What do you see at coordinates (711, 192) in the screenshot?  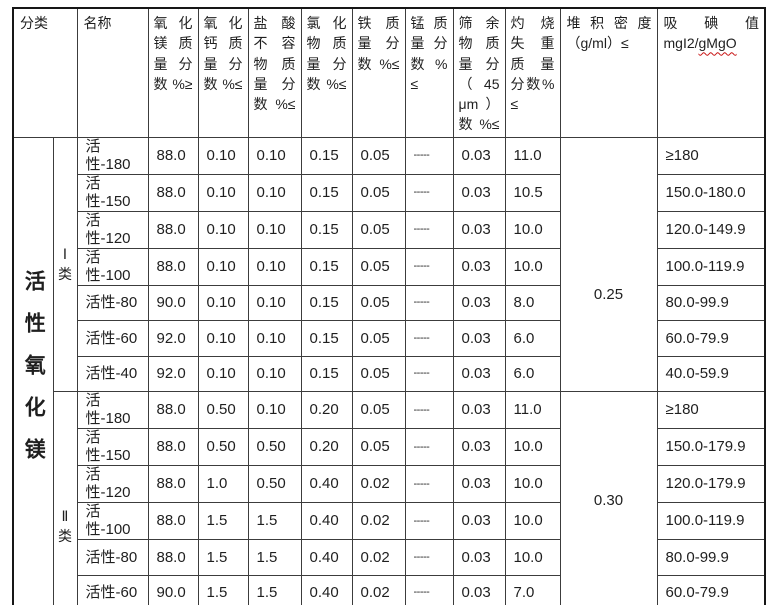 I see `cell-iodine: 150.0-180.0` at bounding box center [711, 192].